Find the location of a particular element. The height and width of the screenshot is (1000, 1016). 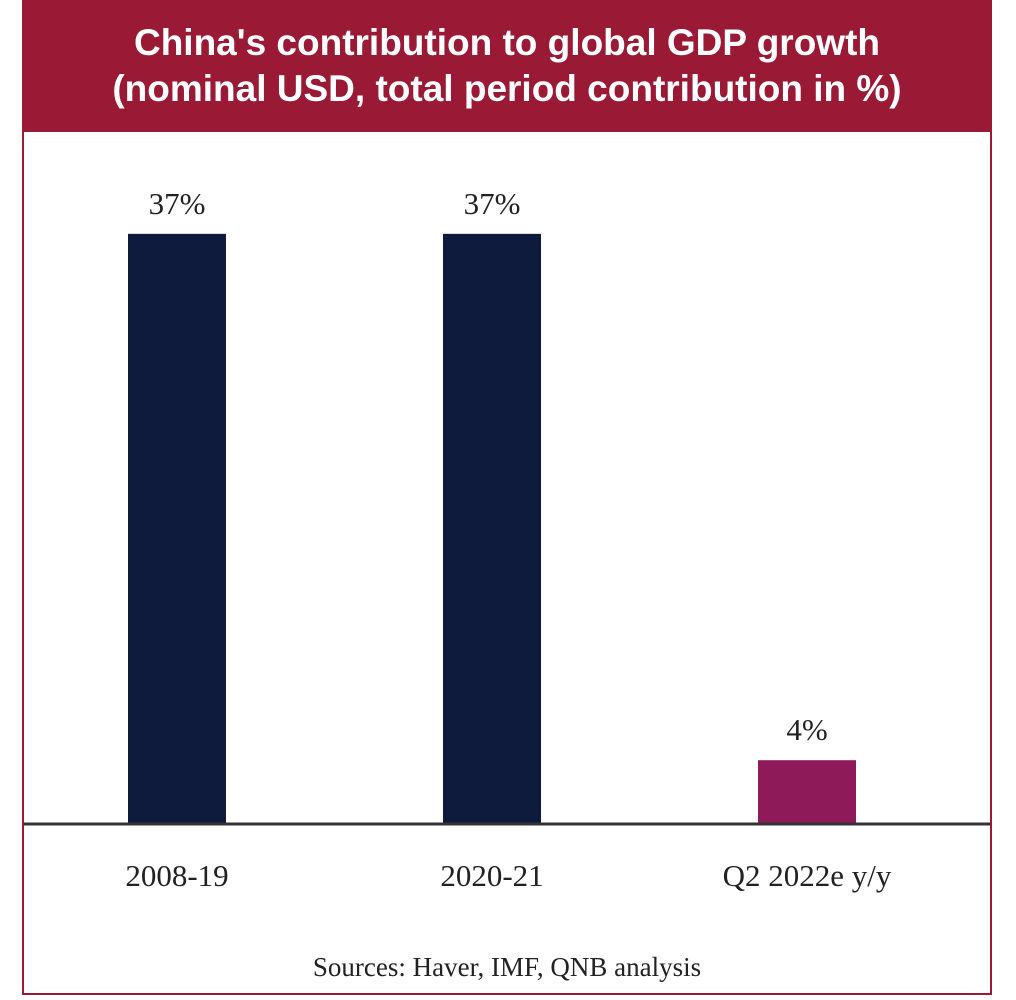

value-label-1: 37% is located at coordinates (177, 203).